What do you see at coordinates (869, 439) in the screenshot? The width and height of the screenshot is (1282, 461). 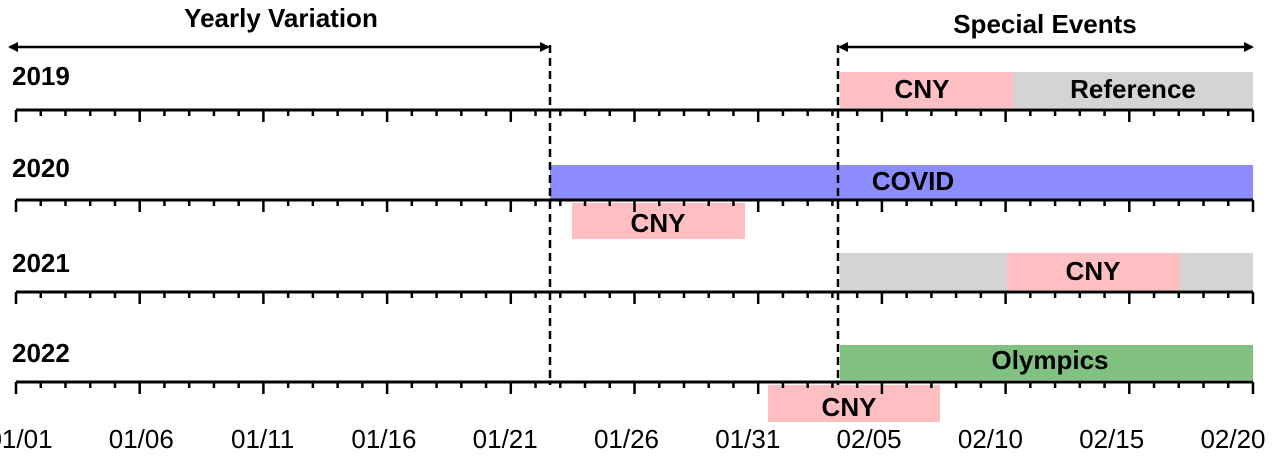 I see `axis-label: 02/05` at bounding box center [869, 439].